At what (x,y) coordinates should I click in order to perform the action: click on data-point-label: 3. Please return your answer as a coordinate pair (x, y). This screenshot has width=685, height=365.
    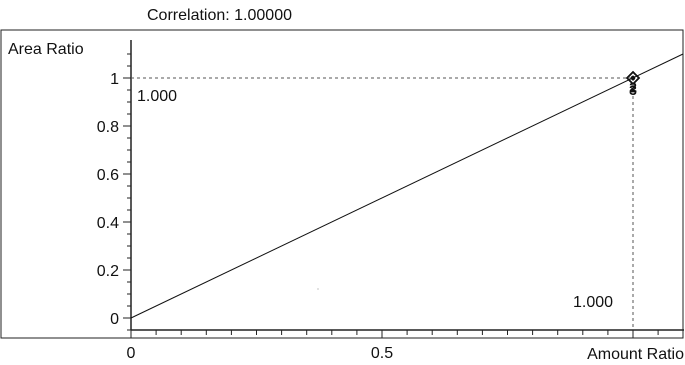
    Looking at the image, I should click on (633, 90).